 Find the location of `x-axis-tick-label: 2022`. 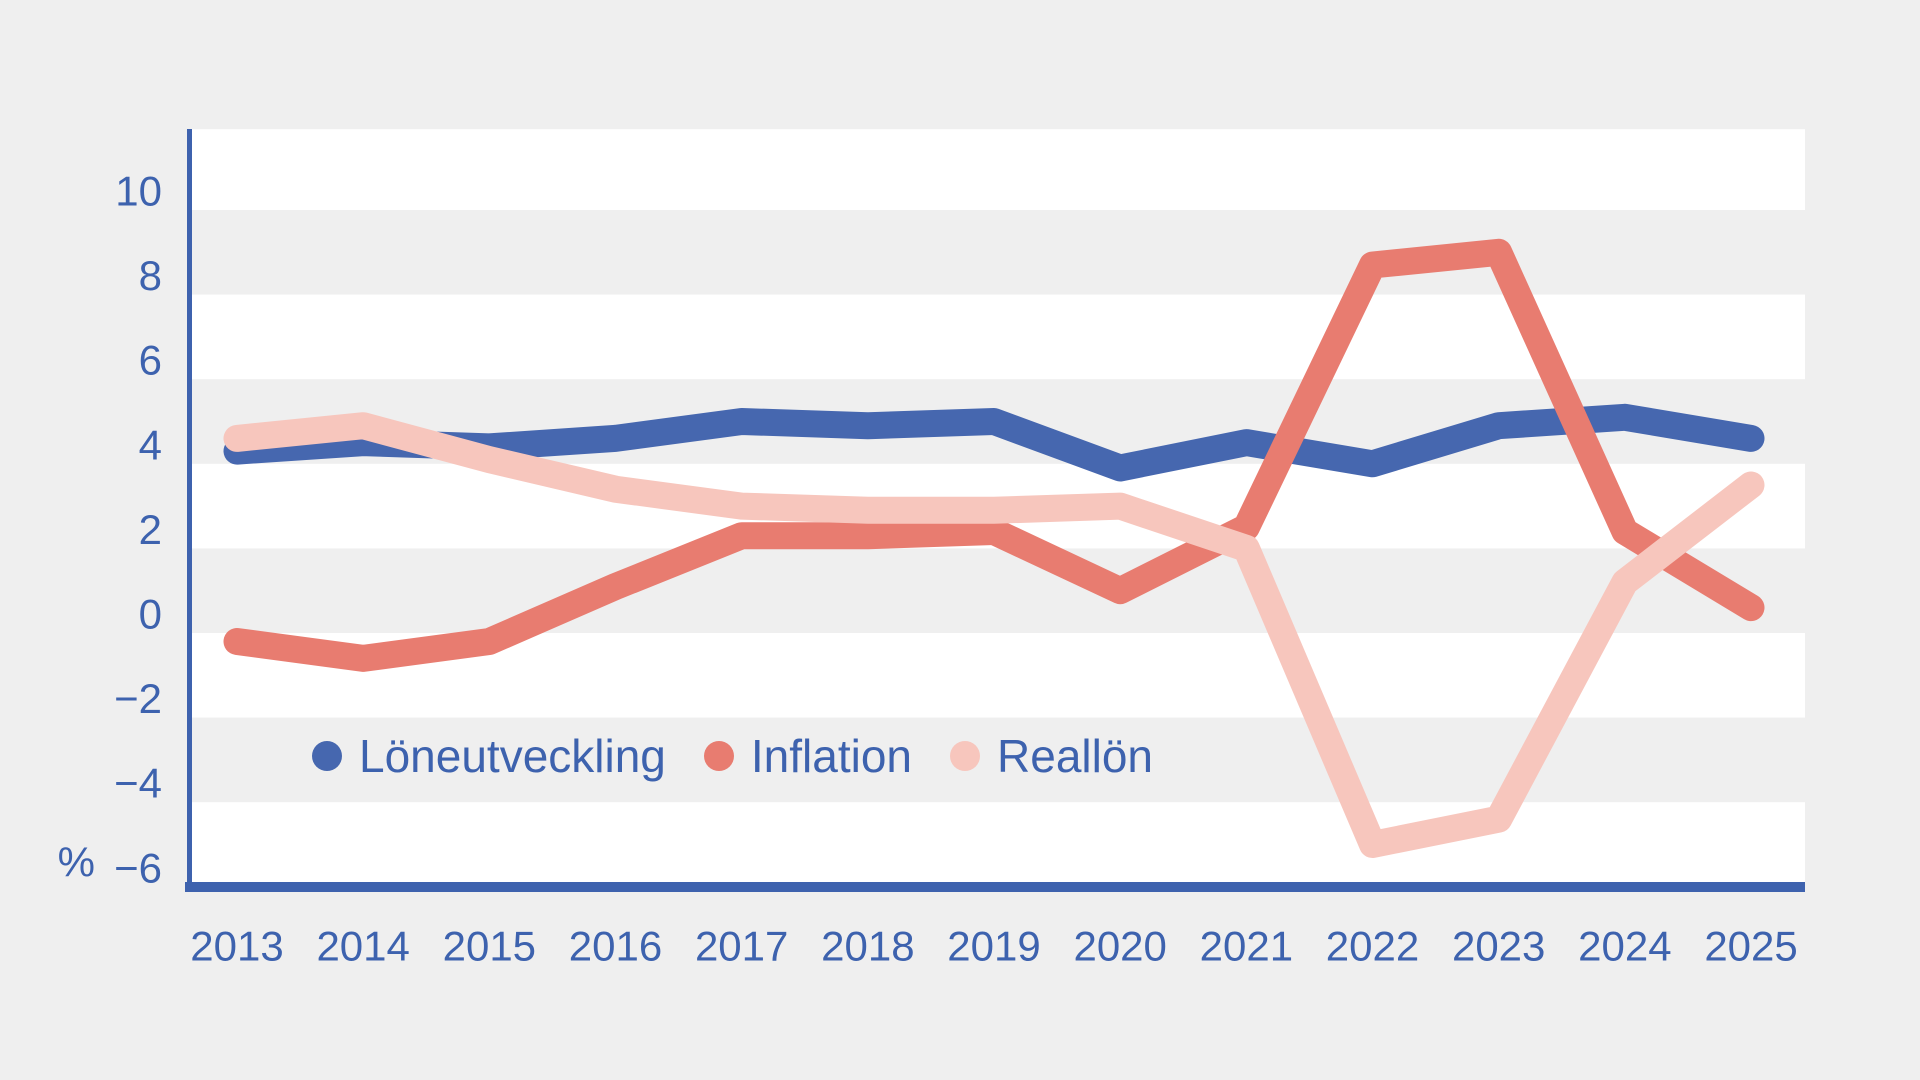

x-axis-tick-label: 2022 is located at coordinates (1372, 946).